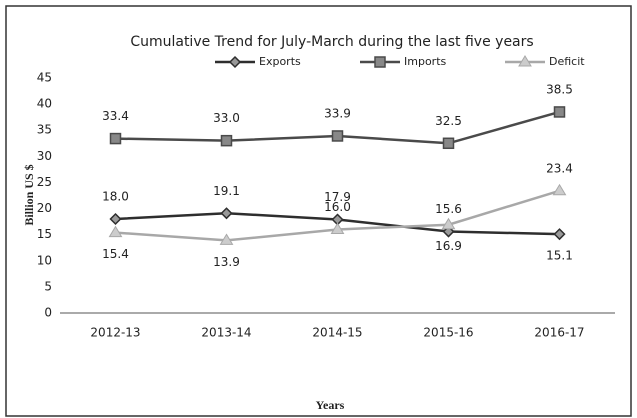 The width and height of the screenshot is (637, 418). Describe the element at coordinates (44, 156) in the screenshot. I see `y-tick-label: 30` at that location.